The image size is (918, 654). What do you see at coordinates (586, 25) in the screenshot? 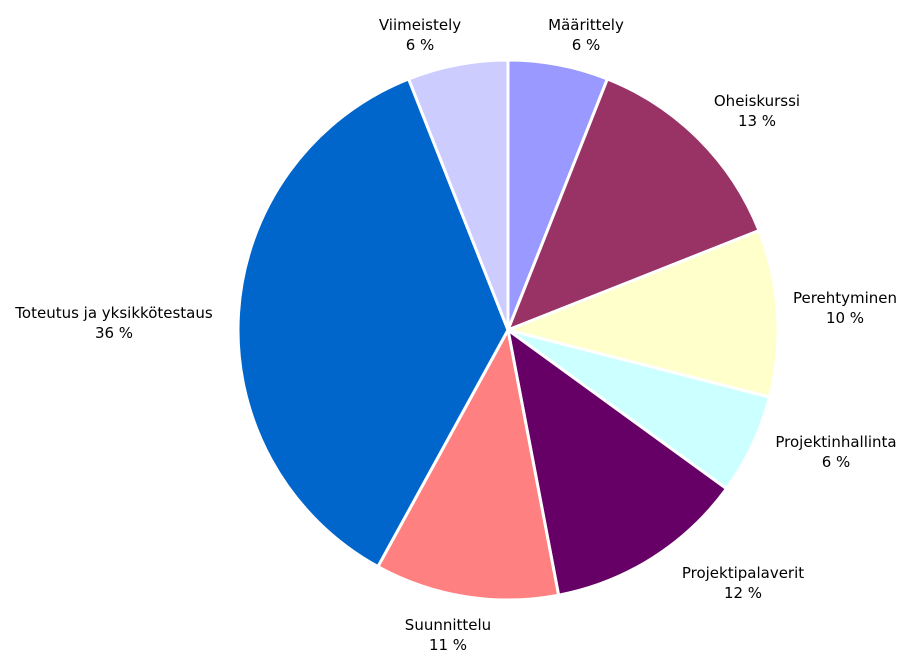
I see `slice-label: Määrittely` at bounding box center [586, 25].